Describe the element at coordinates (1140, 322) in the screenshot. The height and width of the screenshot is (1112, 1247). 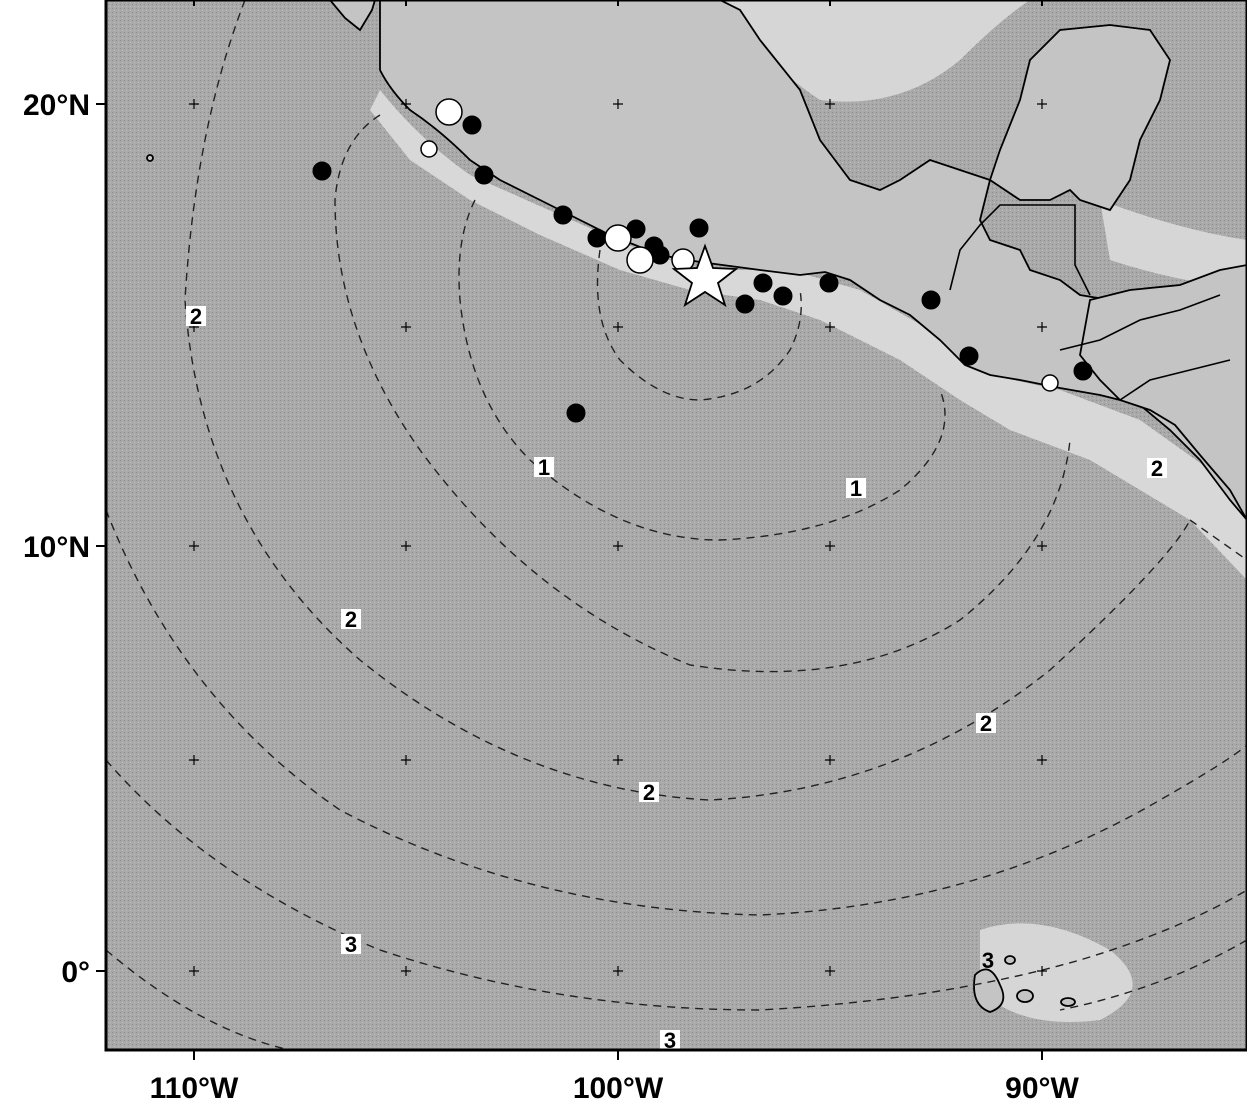
I see `honduras-border` at that location.